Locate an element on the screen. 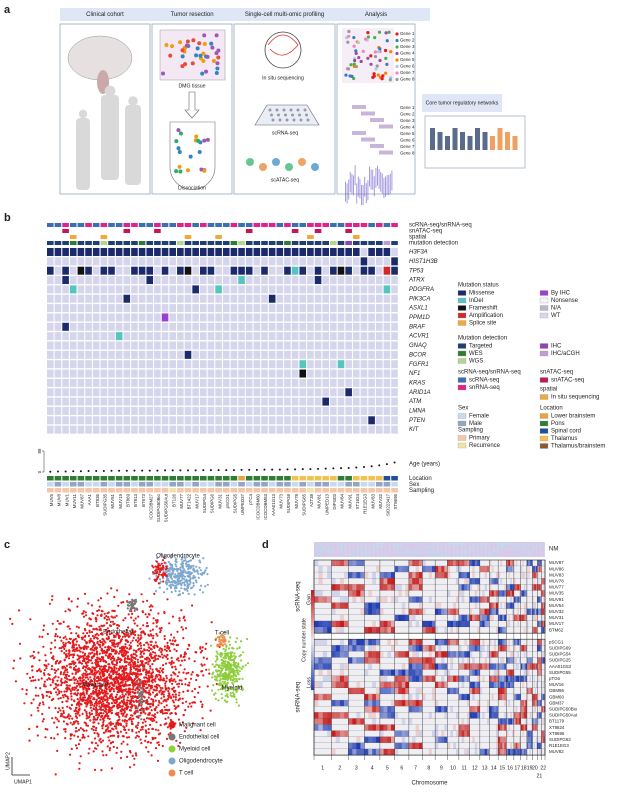 This screenshot has height=800, width=625. well is located at coordinates (278, 115).